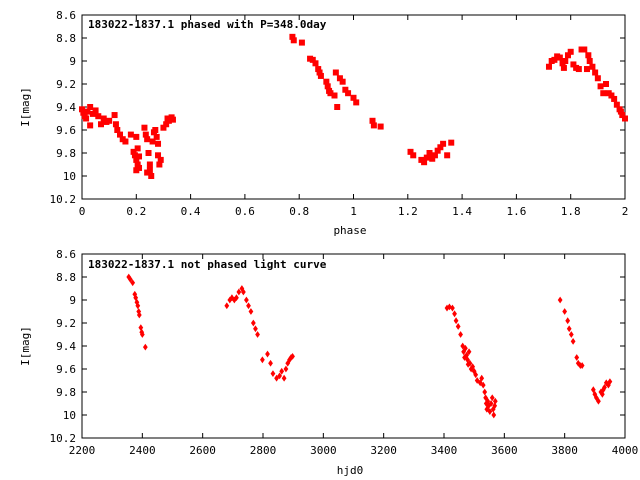 This screenshot has width=640, height=480. Describe the element at coordinates (202, 450) in the screenshot. I see `x-tick-label: 2600` at that location.